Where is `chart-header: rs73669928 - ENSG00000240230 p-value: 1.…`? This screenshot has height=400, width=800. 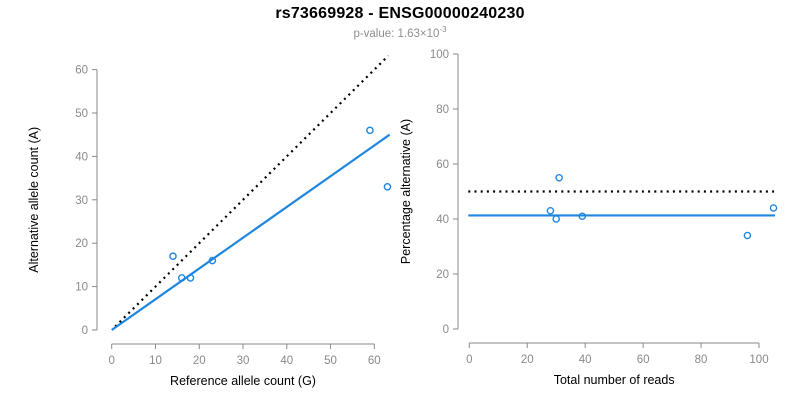 chart-header: rs73669928 - ENSG00000240230 p-value: 1.… is located at coordinates (400, 20).